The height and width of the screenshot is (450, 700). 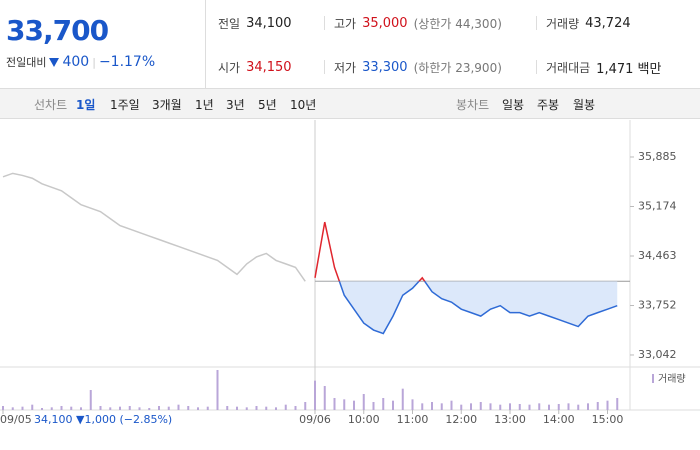 I want to click on price-box: 33,700 전일대비 400 | −1.17%, so click(x=103, y=44).